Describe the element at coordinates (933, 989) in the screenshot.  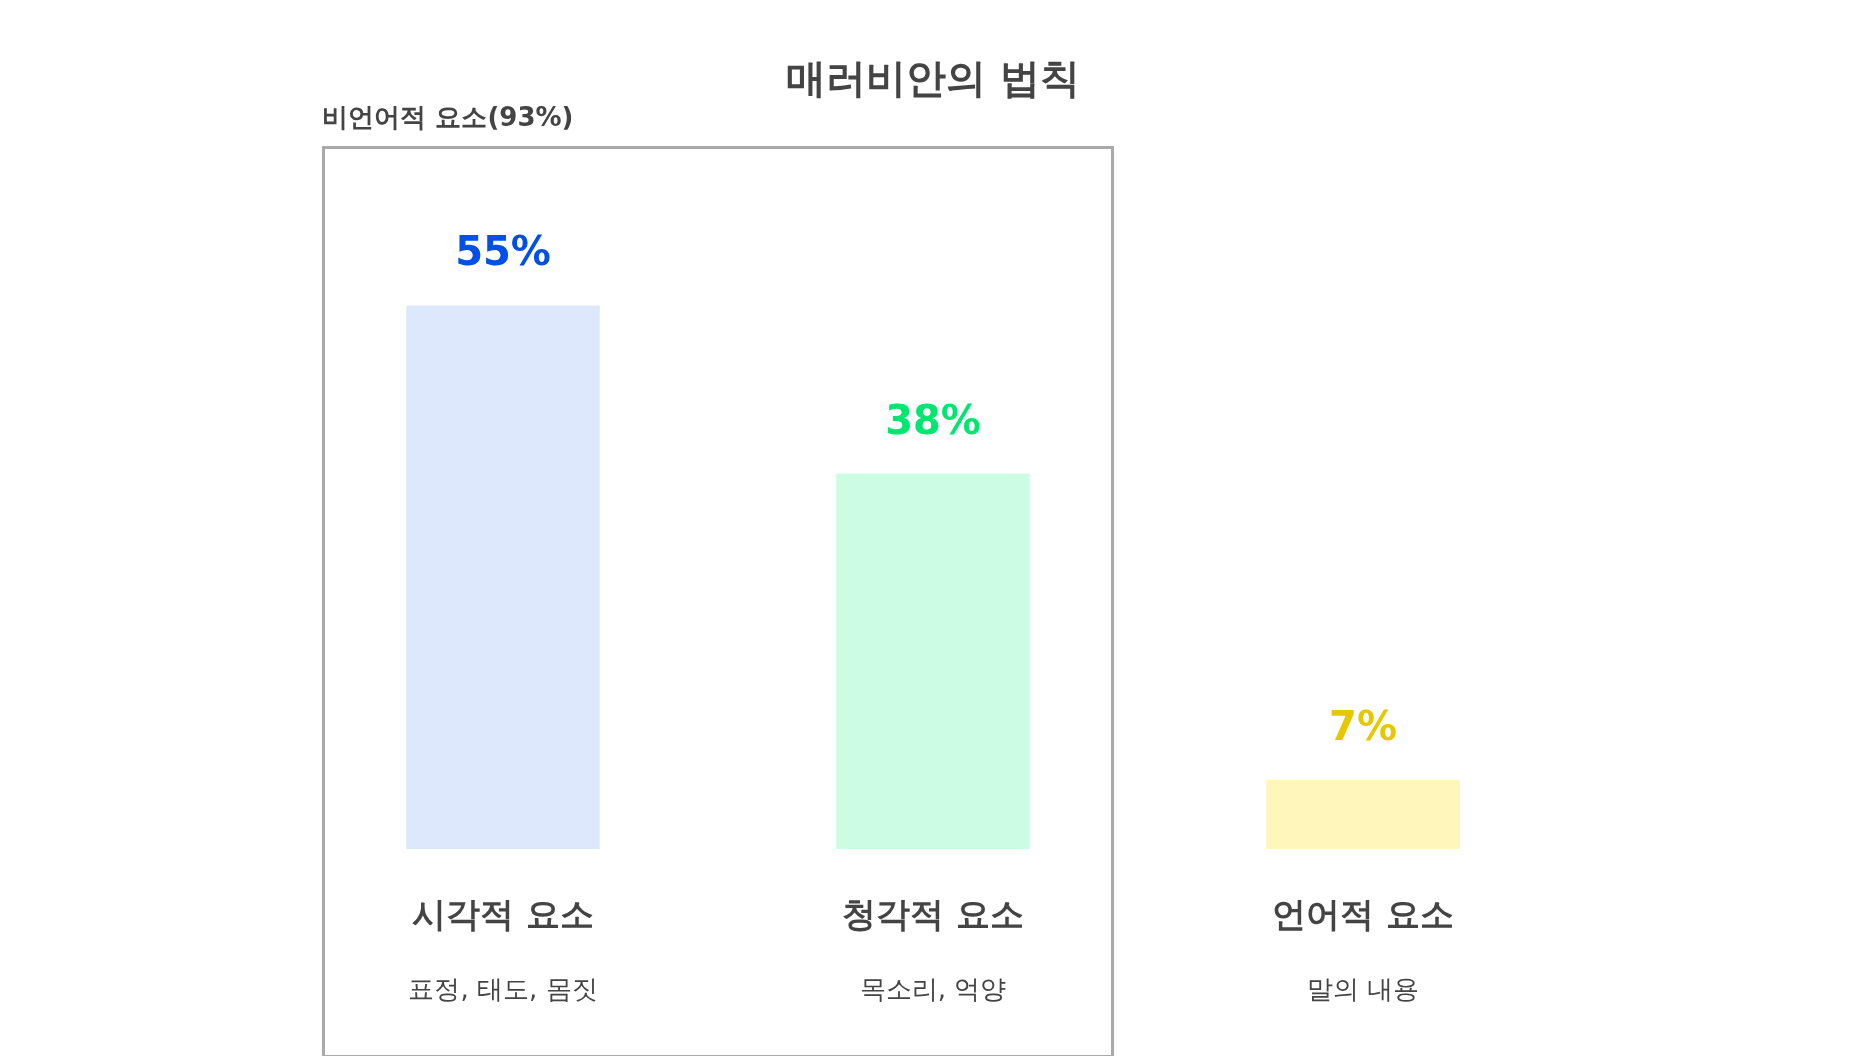
I see `text: 목소리, 억양` at that location.